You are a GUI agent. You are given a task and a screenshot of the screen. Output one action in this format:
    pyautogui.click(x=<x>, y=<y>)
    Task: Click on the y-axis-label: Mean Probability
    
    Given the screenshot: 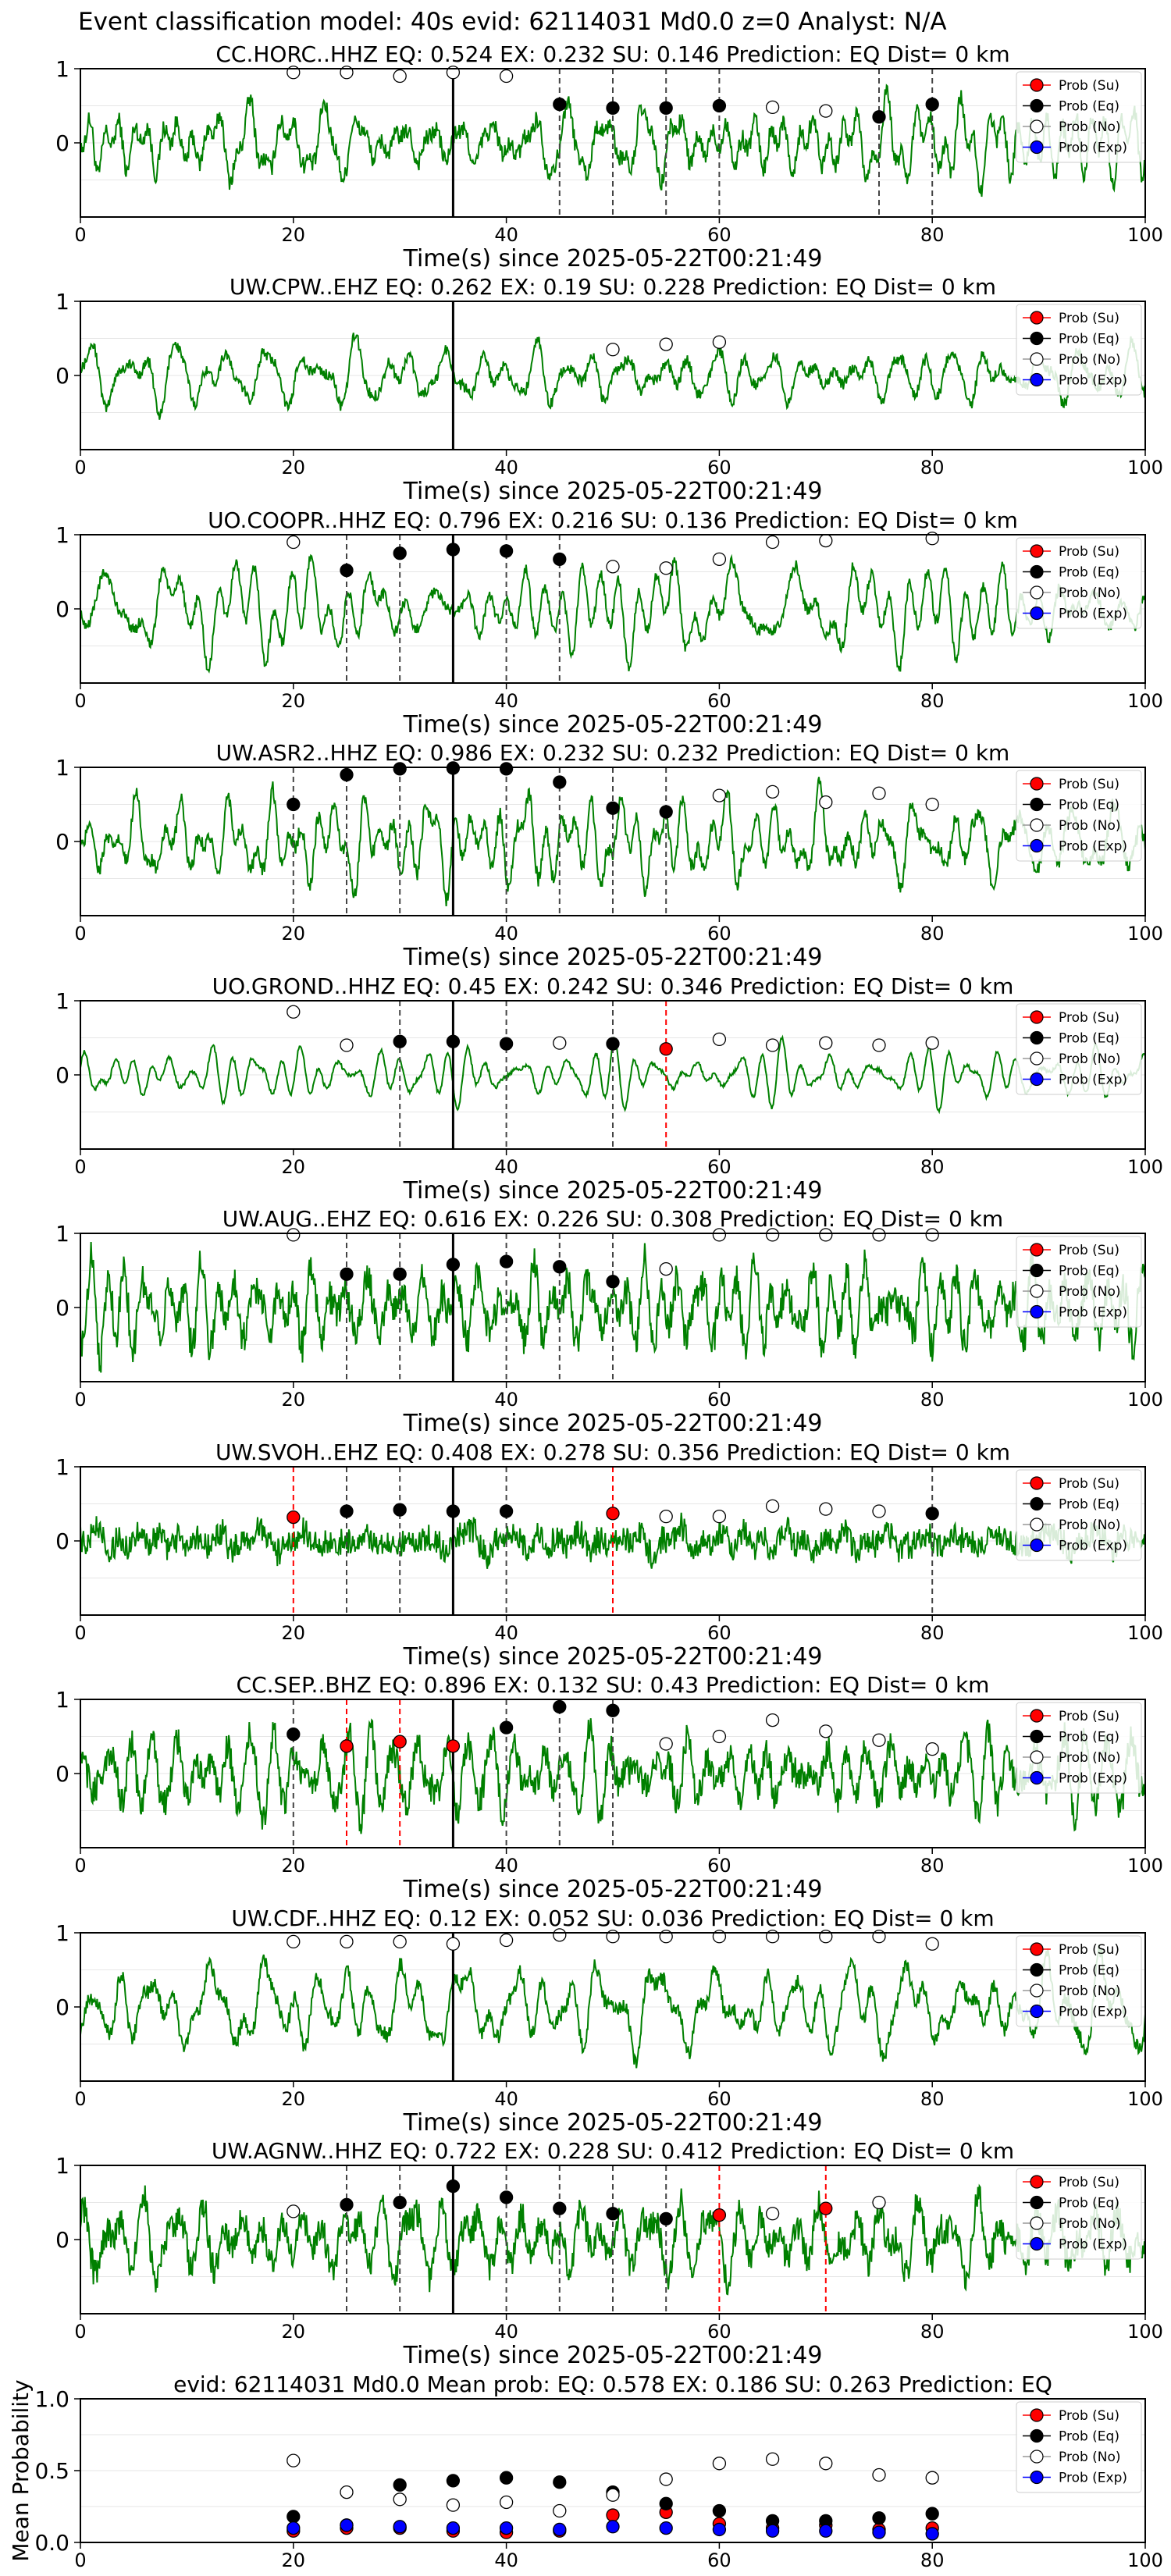 What is the action you would take?
    pyautogui.click(x=21, y=2470)
    